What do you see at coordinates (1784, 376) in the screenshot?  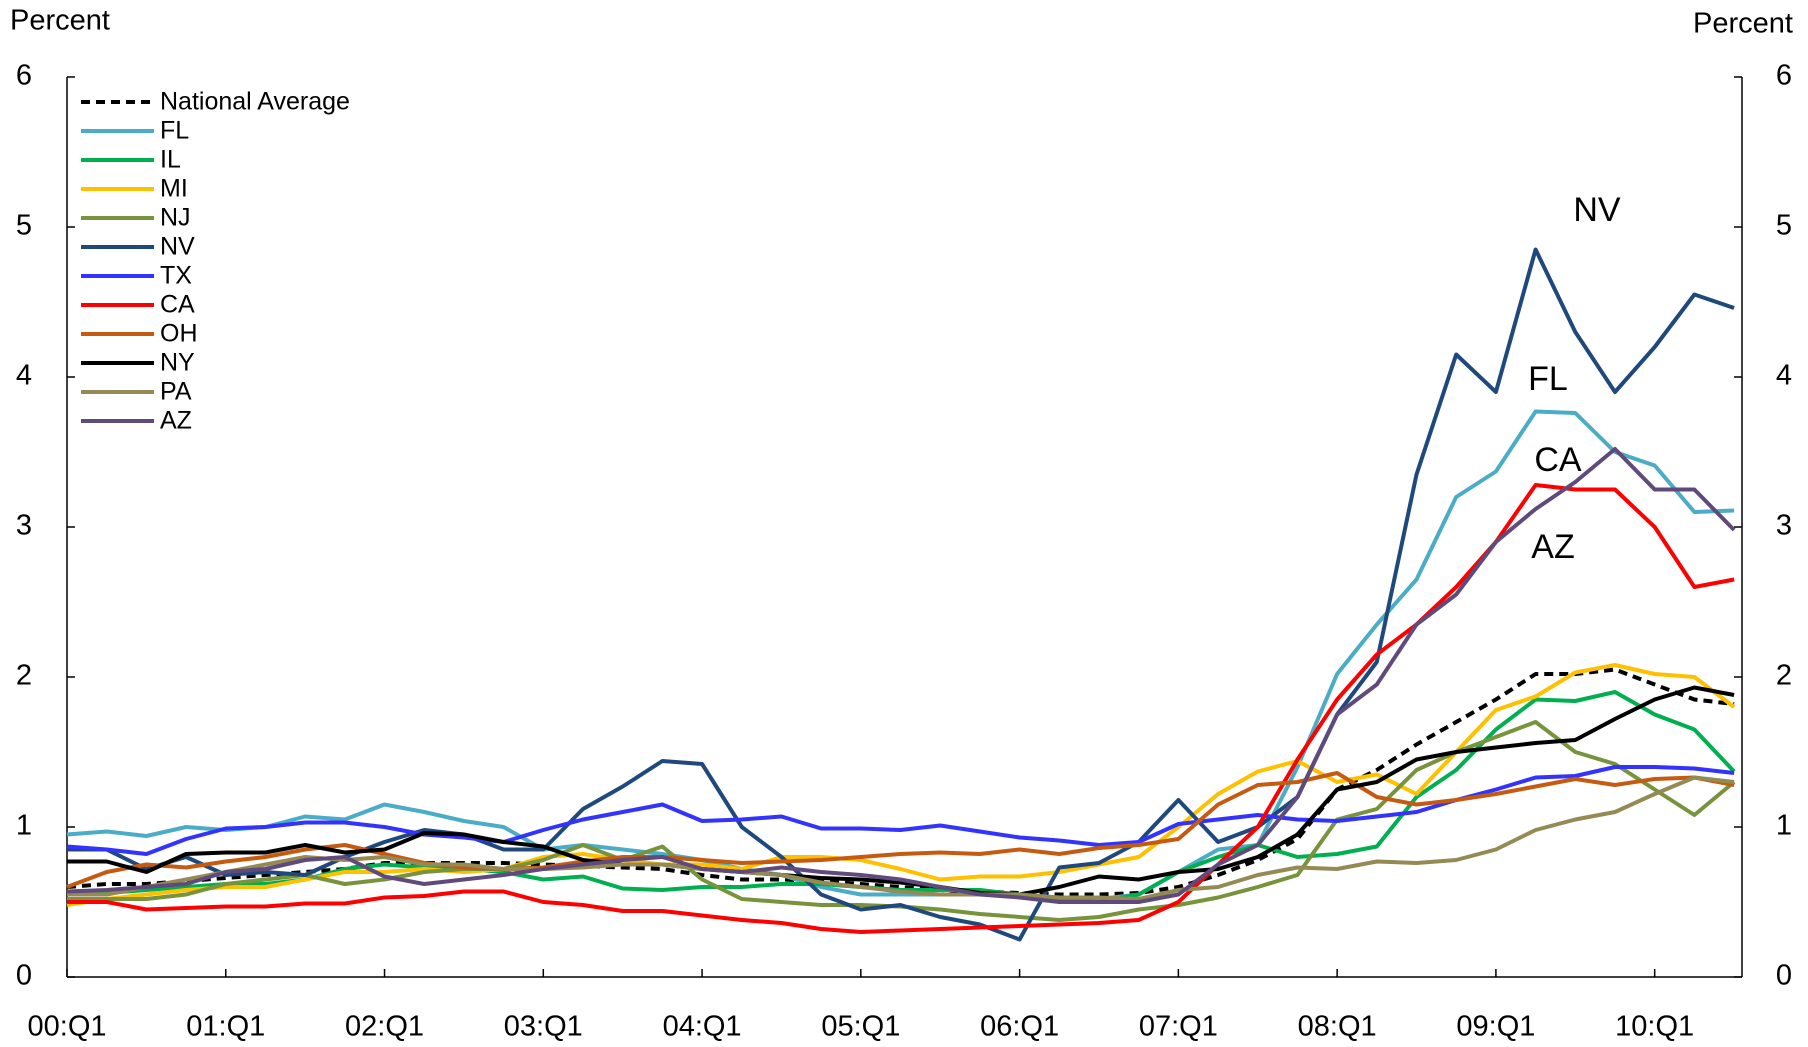 I see `y2-tick-label: 4` at bounding box center [1784, 376].